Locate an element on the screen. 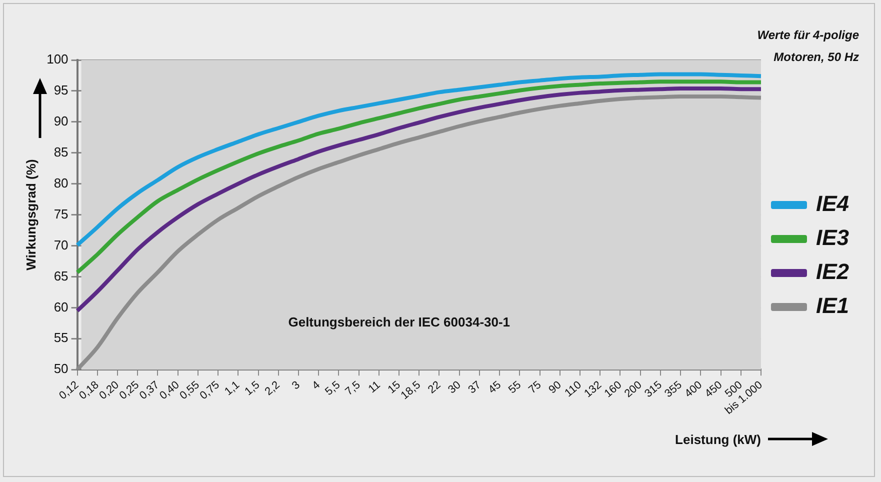 The width and height of the screenshot is (881, 482). x-tick-label: 5,5 is located at coordinates (333, 388).